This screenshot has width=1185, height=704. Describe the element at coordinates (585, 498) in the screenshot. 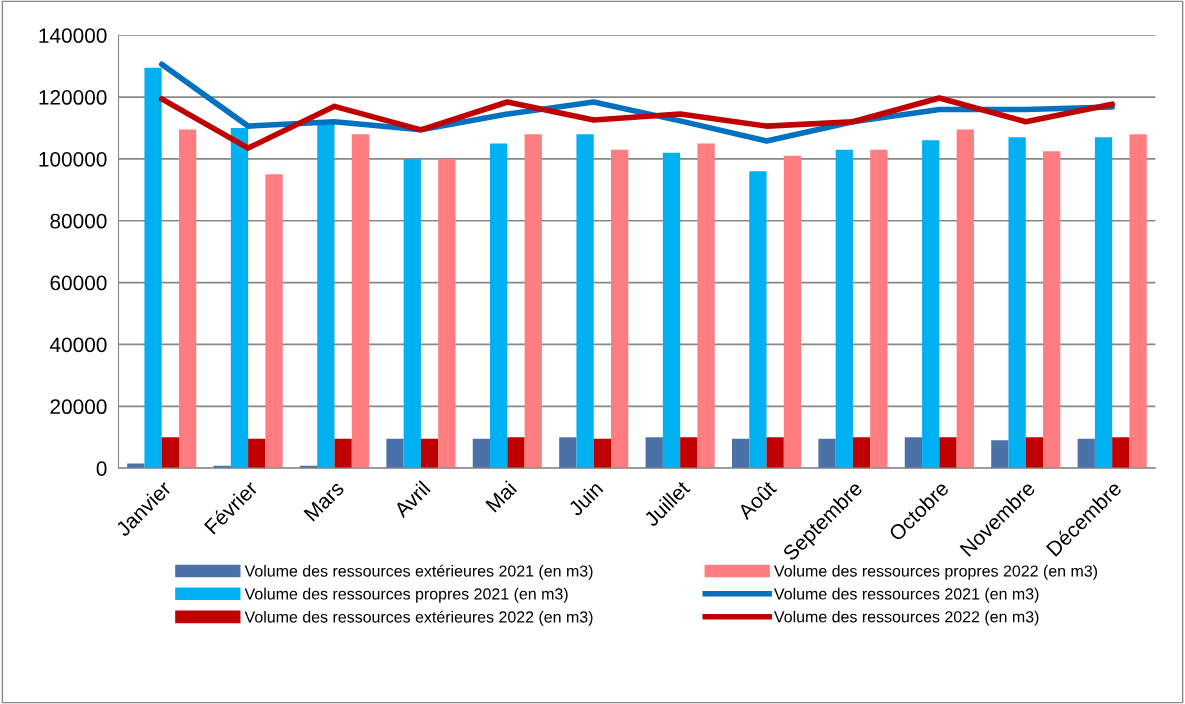

I see `x-tick-label: Juin` at that location.